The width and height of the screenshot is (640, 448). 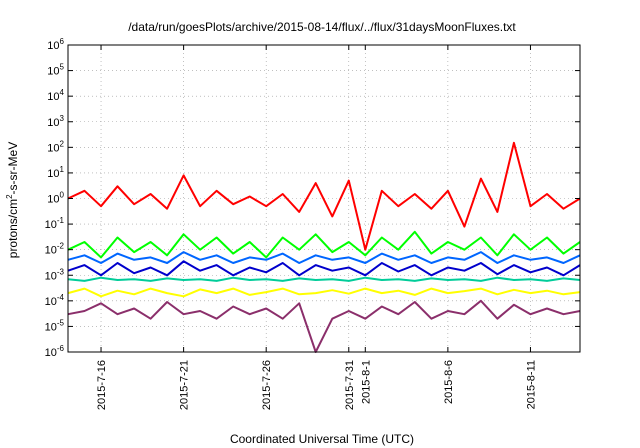 What do you see at coordinates (62, 92) in the screenshot?
I see `y-tick-exponent: 4` at bounding box center [62, 92].